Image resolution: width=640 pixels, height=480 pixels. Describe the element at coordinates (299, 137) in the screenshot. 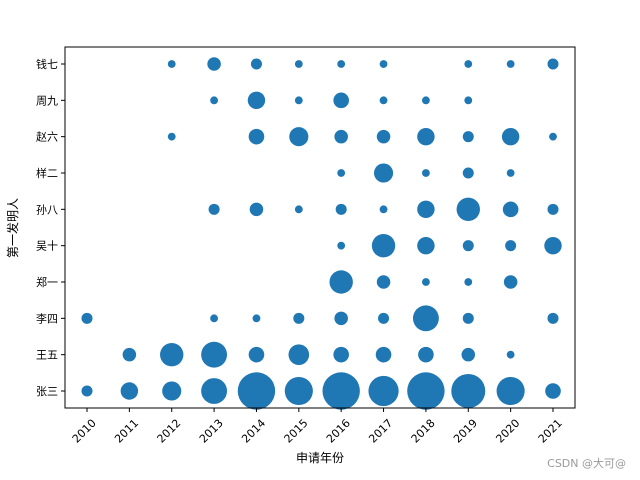

I see `bubble-赵六-2015` at that location.